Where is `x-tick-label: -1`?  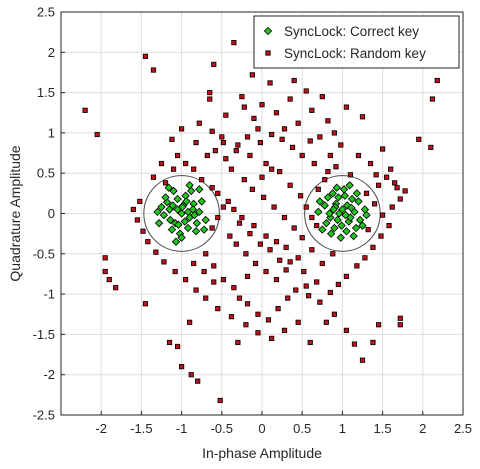
x-tick-label: -1 is located at coordinates (182, 428).